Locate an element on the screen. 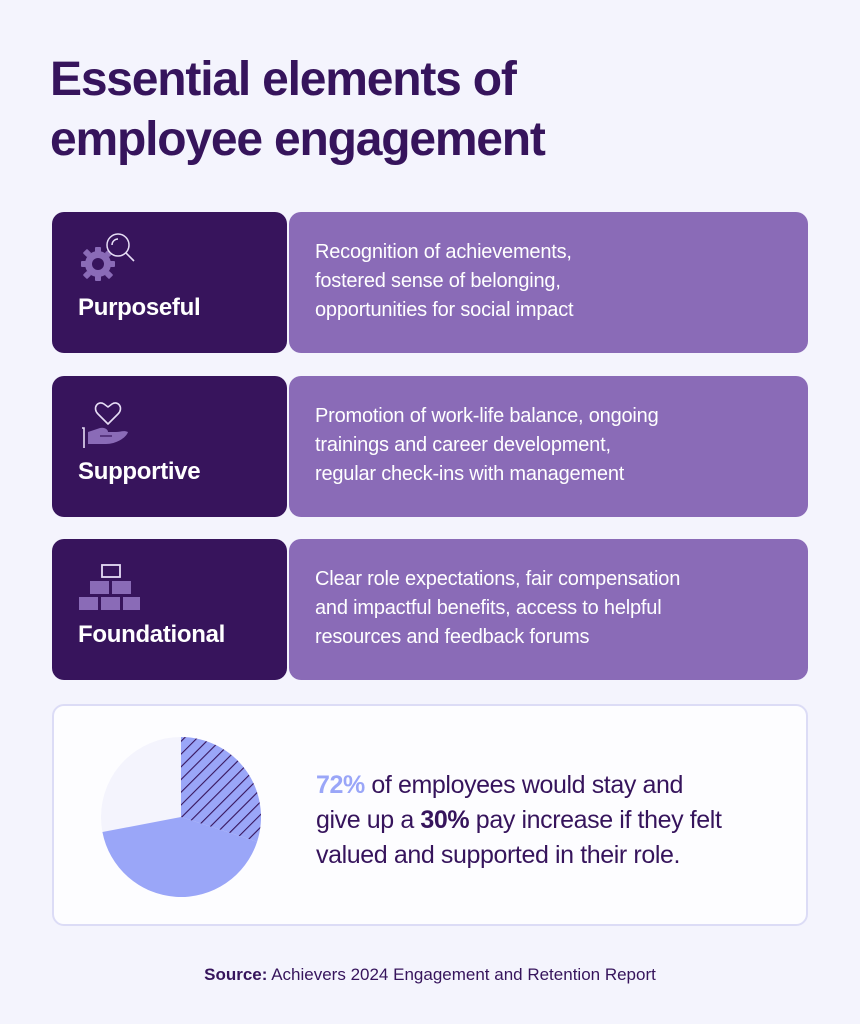 Image resolution: width=860 pixels, height=1024 pixels. source-label: Source: is located at coordinates (236, 974).